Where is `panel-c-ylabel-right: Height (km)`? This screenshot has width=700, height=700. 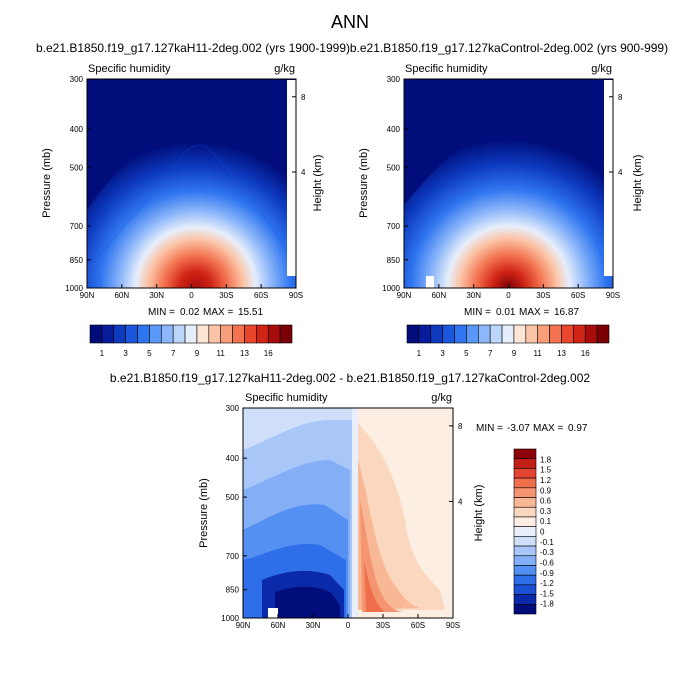
panel-c-ylabel-right: Height (km) is located at coordinates (479, 513).